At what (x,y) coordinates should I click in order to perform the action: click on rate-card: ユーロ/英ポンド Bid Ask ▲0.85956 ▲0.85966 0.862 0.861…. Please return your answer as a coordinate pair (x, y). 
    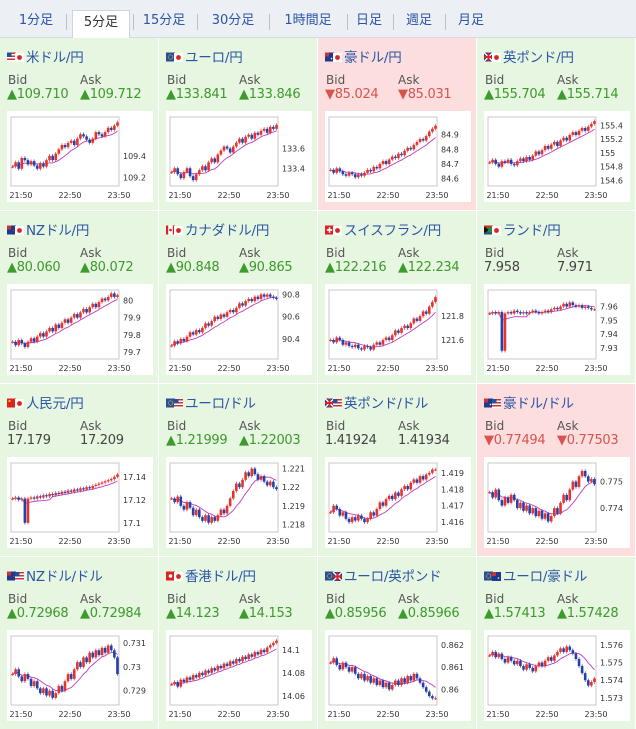
    Looking at the image, I should click on (397, 643).